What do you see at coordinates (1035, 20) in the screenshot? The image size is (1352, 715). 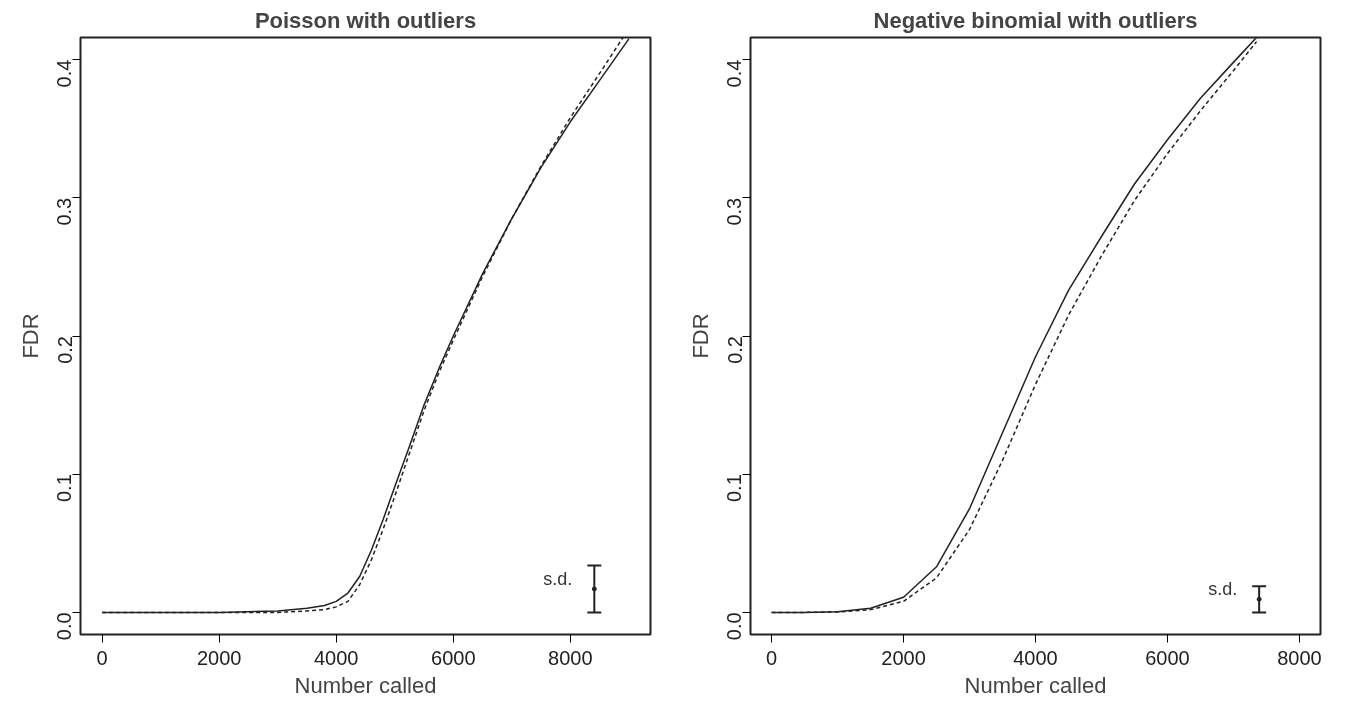 I see `chart-title: Negative binomial with outliers` at bounding box center [1035, 20].